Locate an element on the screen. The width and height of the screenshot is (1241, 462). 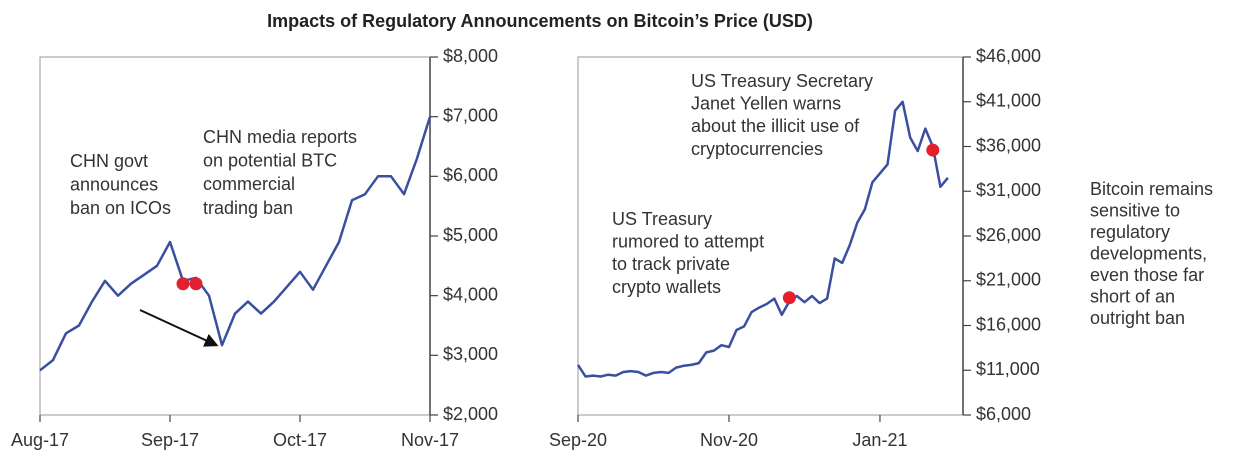
note-line: regulatory is located at coordinates (1130, 232).